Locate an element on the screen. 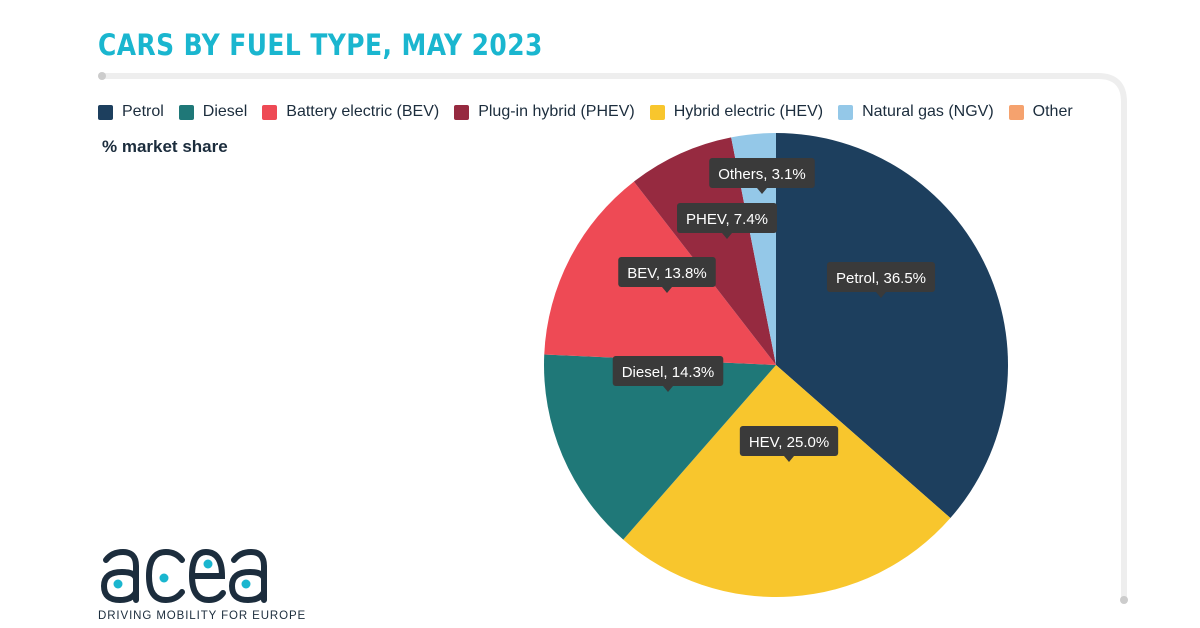 The height and width of the screenshot is (628, 1200). legend-item: Other is located at coordinates (1040, 112).